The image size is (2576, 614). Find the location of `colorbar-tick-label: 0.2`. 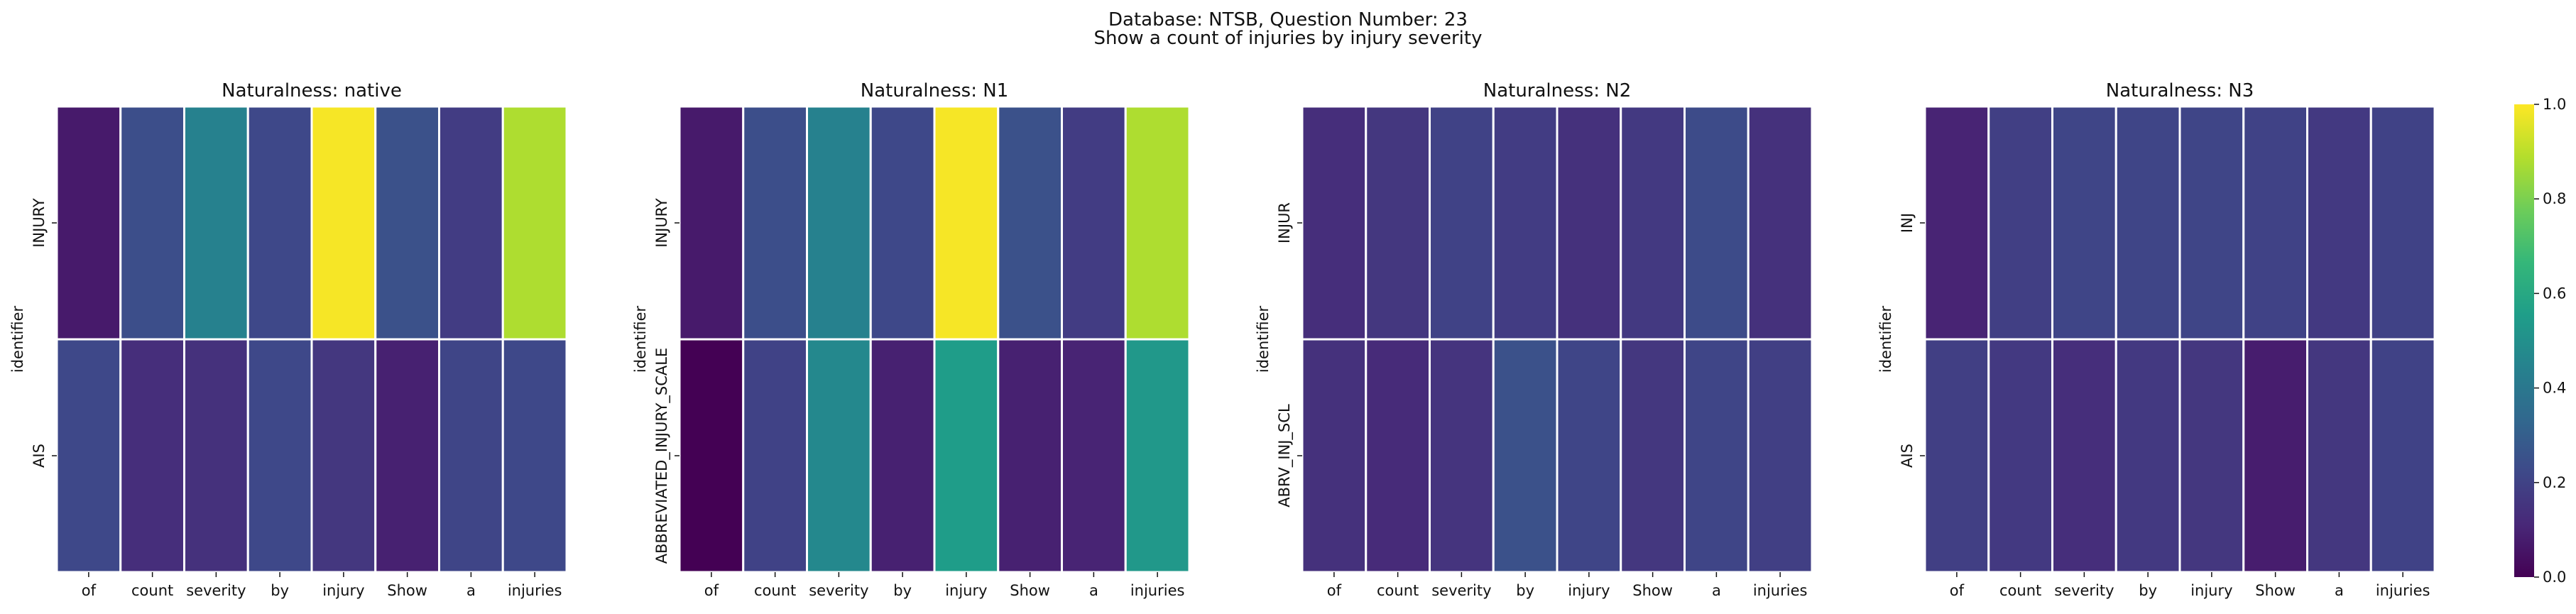

colorbar-tick-label: 0.2 is located at coordinates (2554, 482).